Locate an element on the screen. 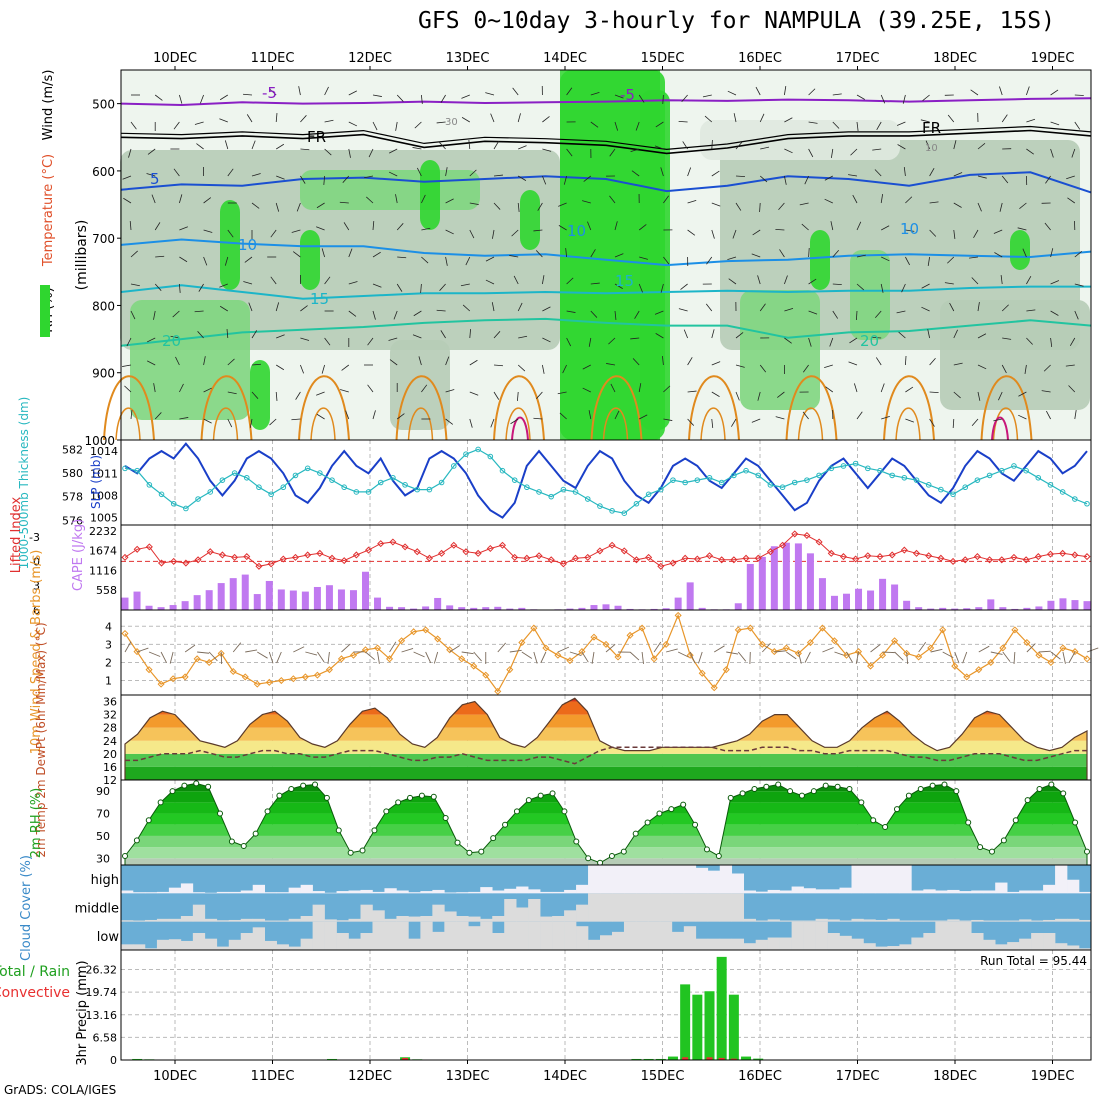 This screenshot has height=1100, width=1100. pressure-tick: 700 is located at coordinates (103, 239).